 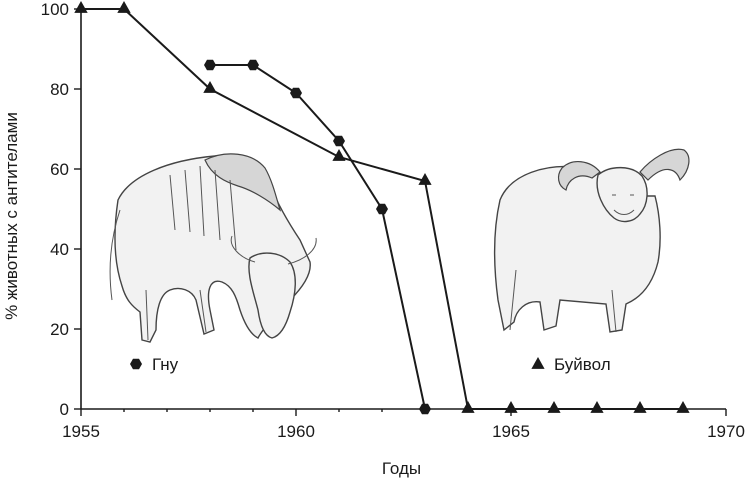 I want to click on x-axis-ticks: 1955 1960 1965 1970, so click(x=403, y=425).